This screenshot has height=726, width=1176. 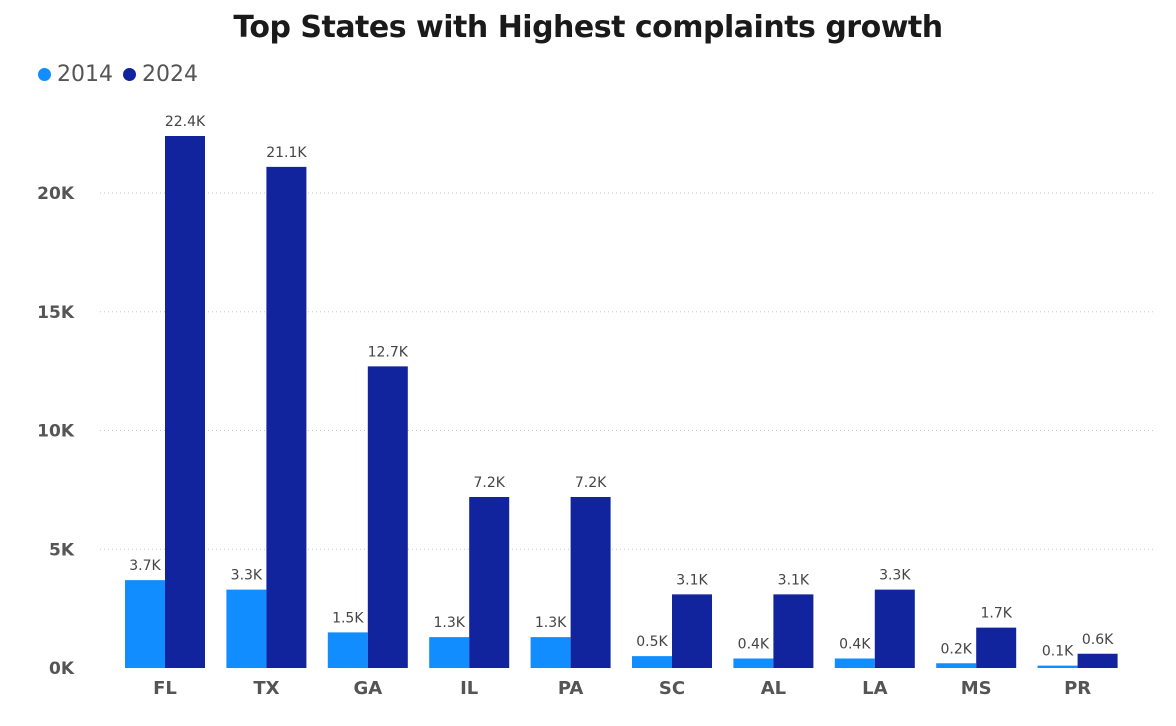 What do you see at coordinates (449, 652) in the screenshot?
I see `bar-2014-IL` at bounding box center [449, 652].